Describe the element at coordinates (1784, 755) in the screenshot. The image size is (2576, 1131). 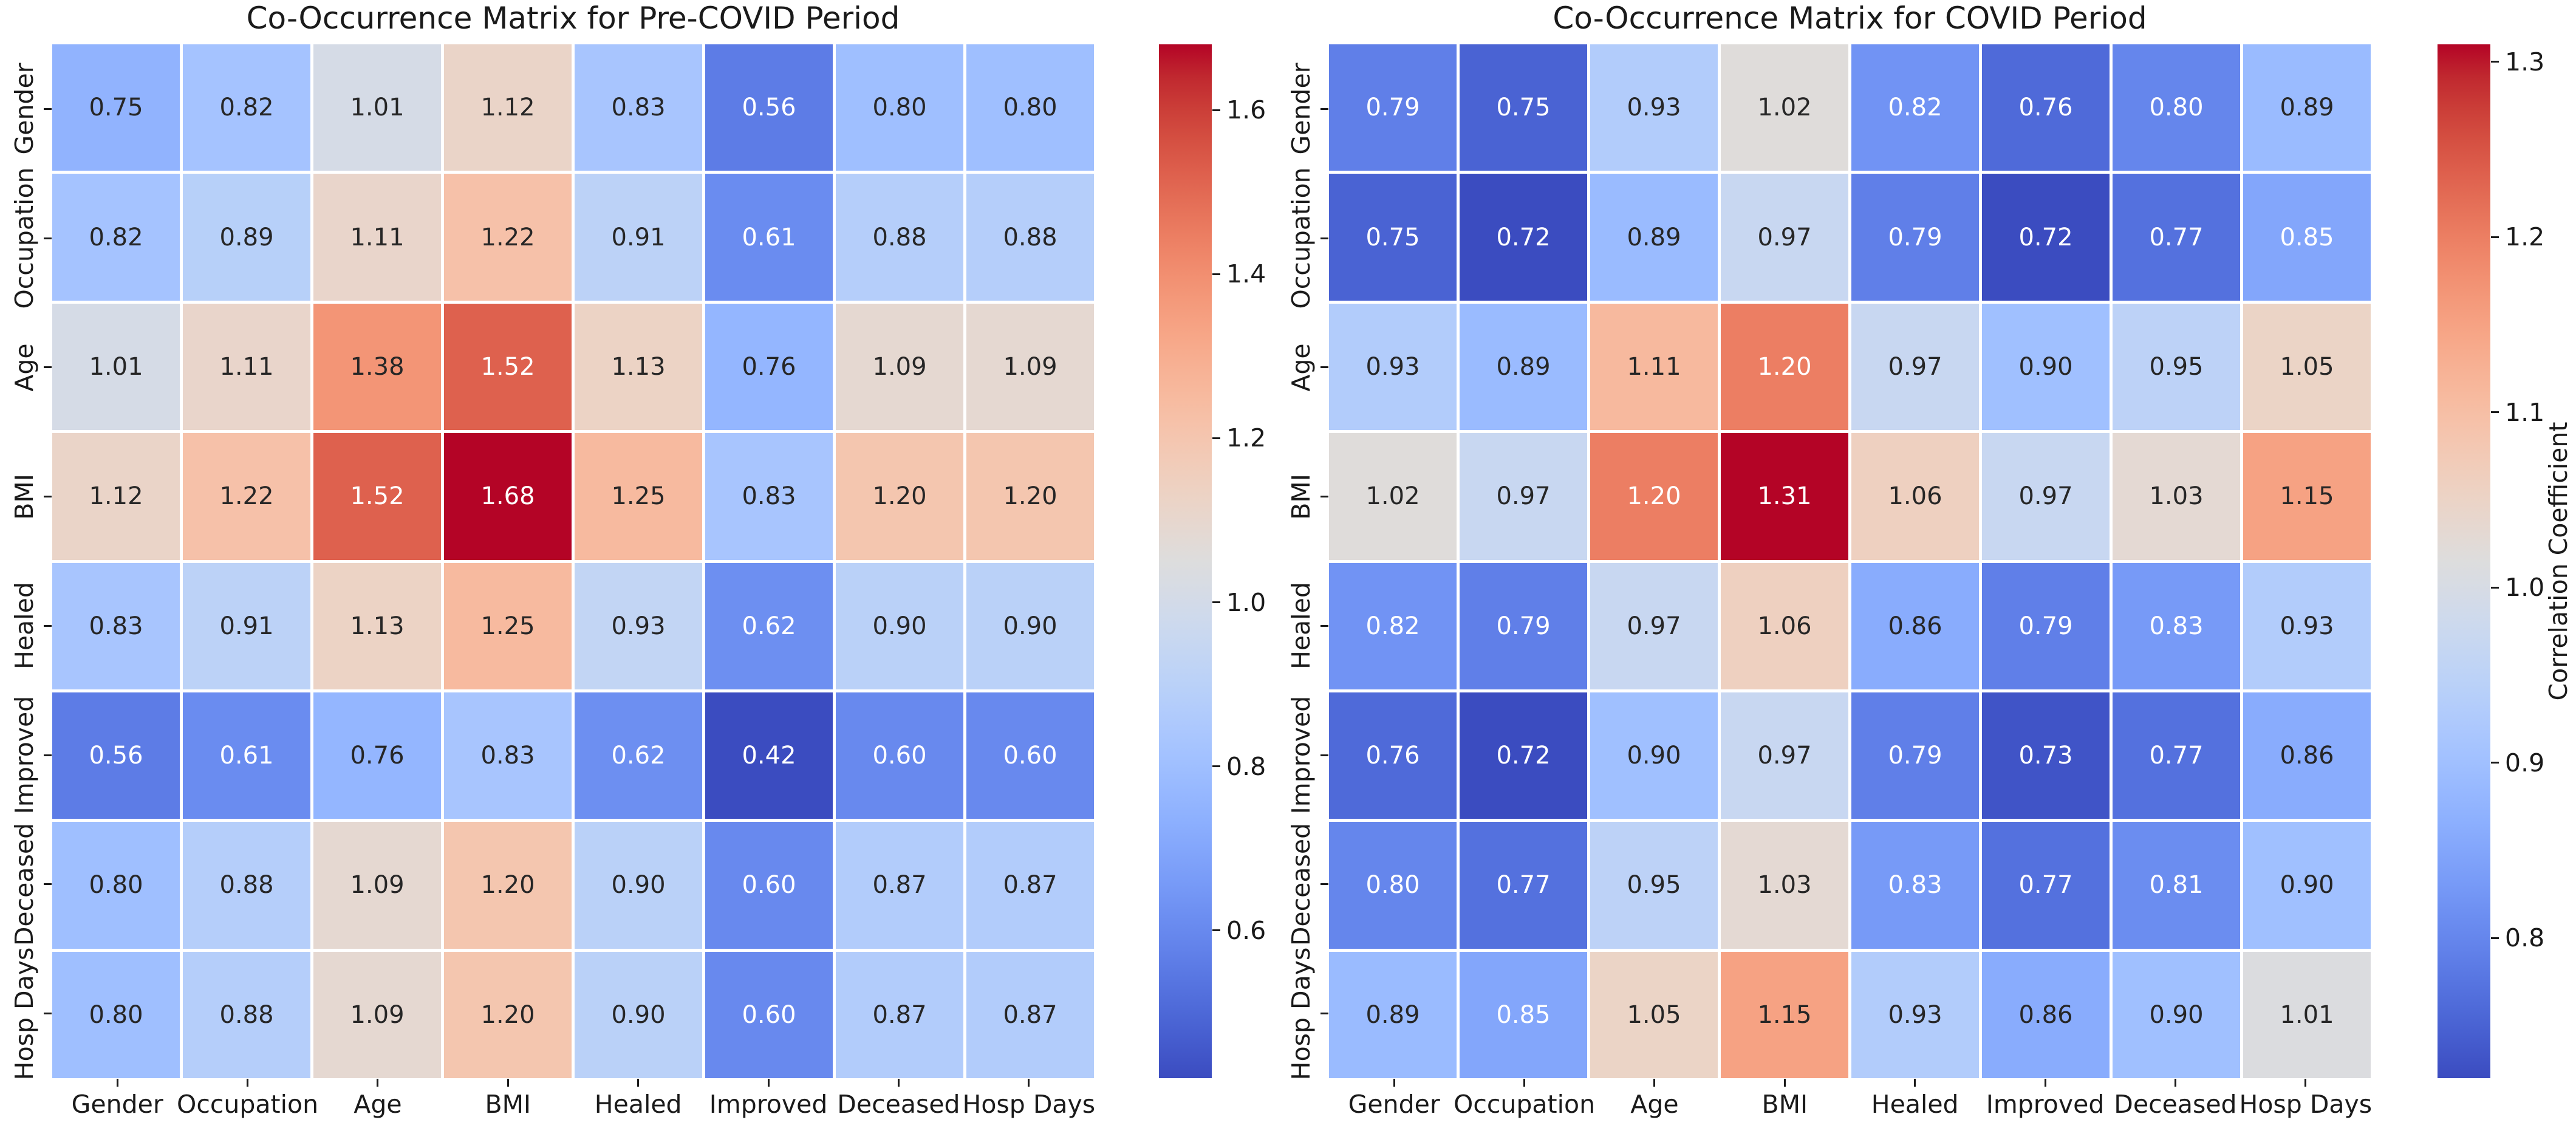
I see `heatmap-cell-Improved-BMI: 0.97` at that location.